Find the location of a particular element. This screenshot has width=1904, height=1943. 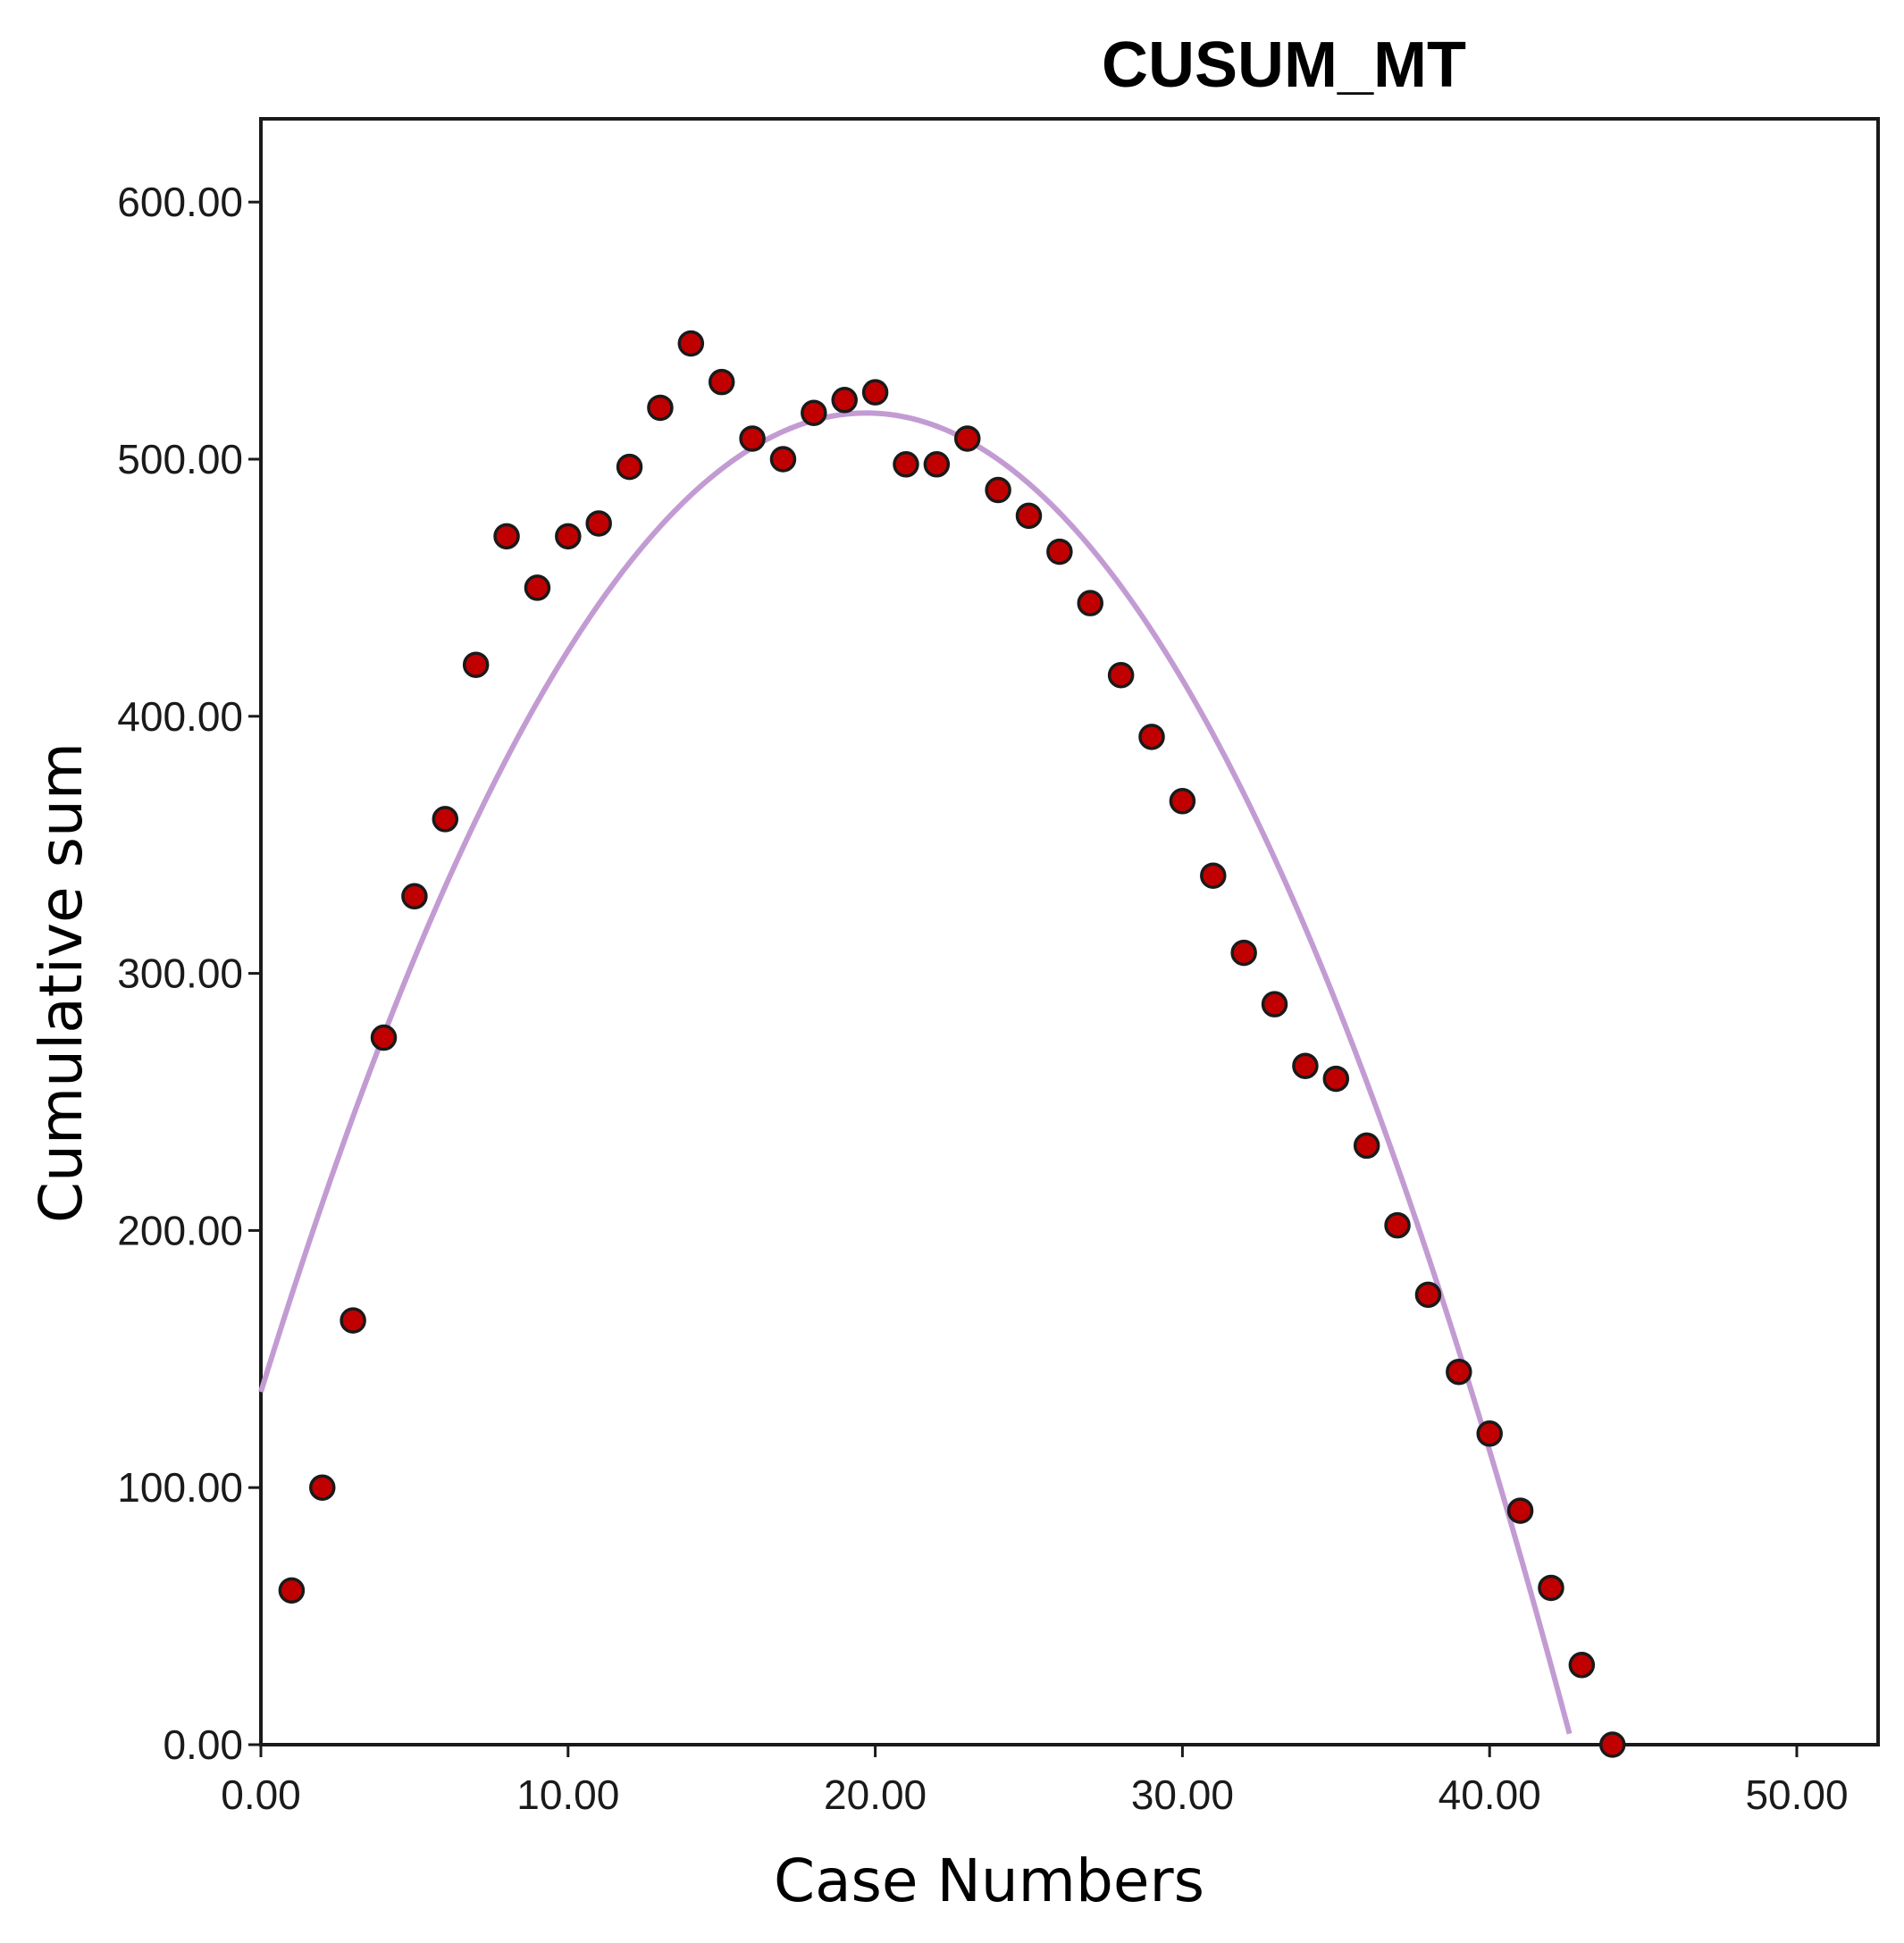

x-tick-label: 50.00 is located at coordinates (1797, 1794).